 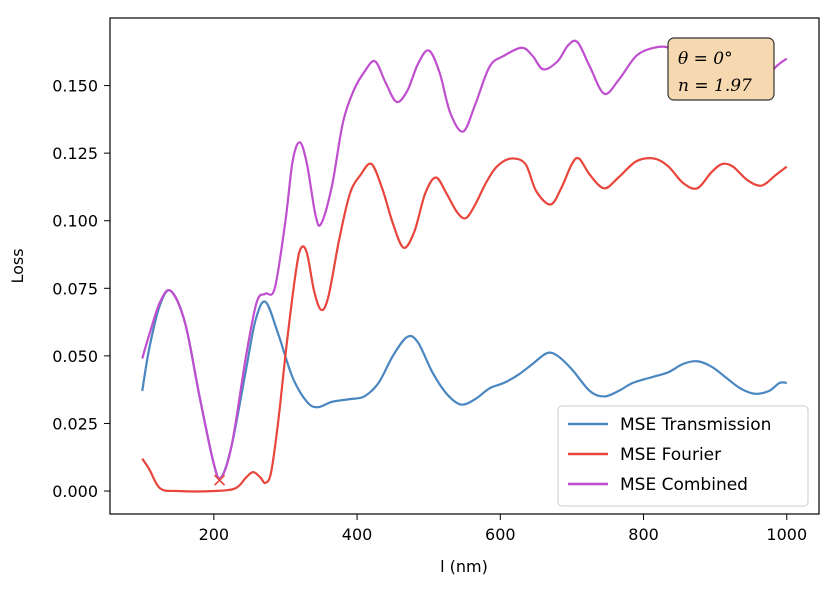 I want to click on x-tick-label: 200, so click(x=214, y=534).